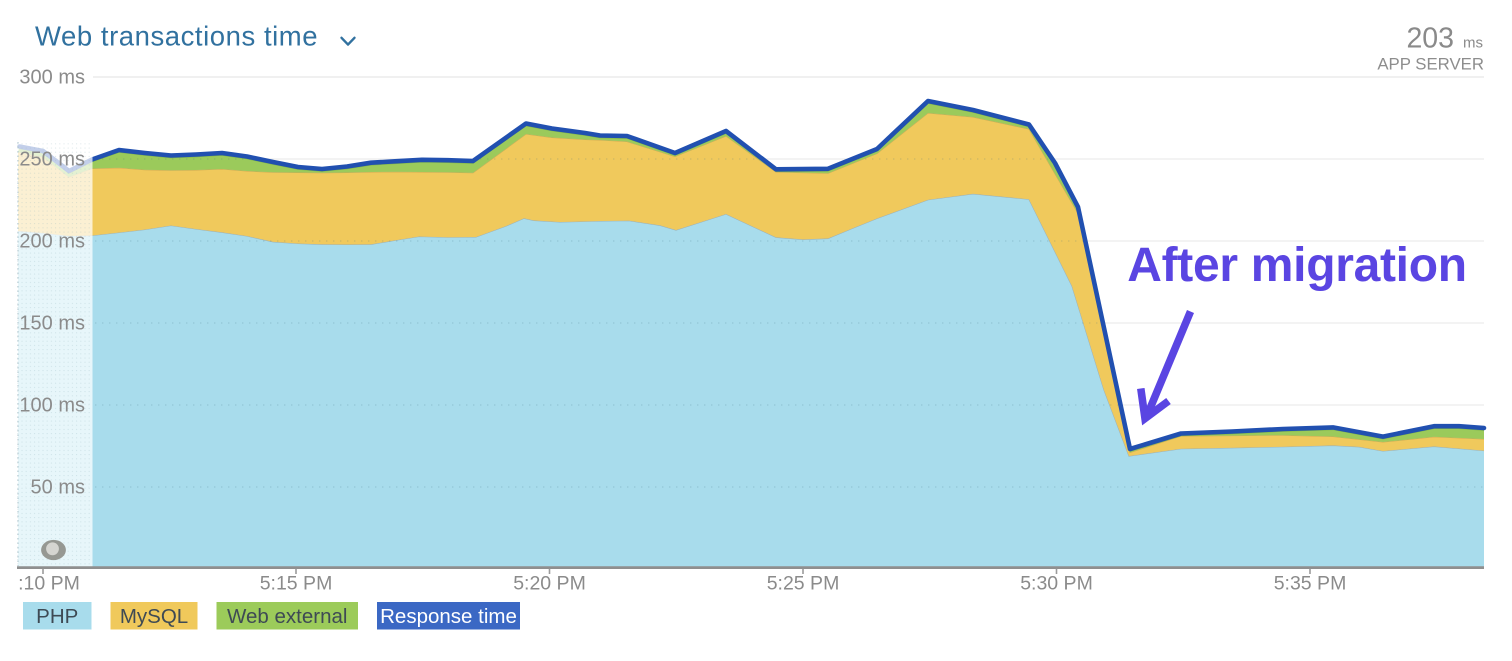 The width and height of the screenshot is (1512, 661). I want to click on svg-text: 5:15 PM, so click(296, 584).